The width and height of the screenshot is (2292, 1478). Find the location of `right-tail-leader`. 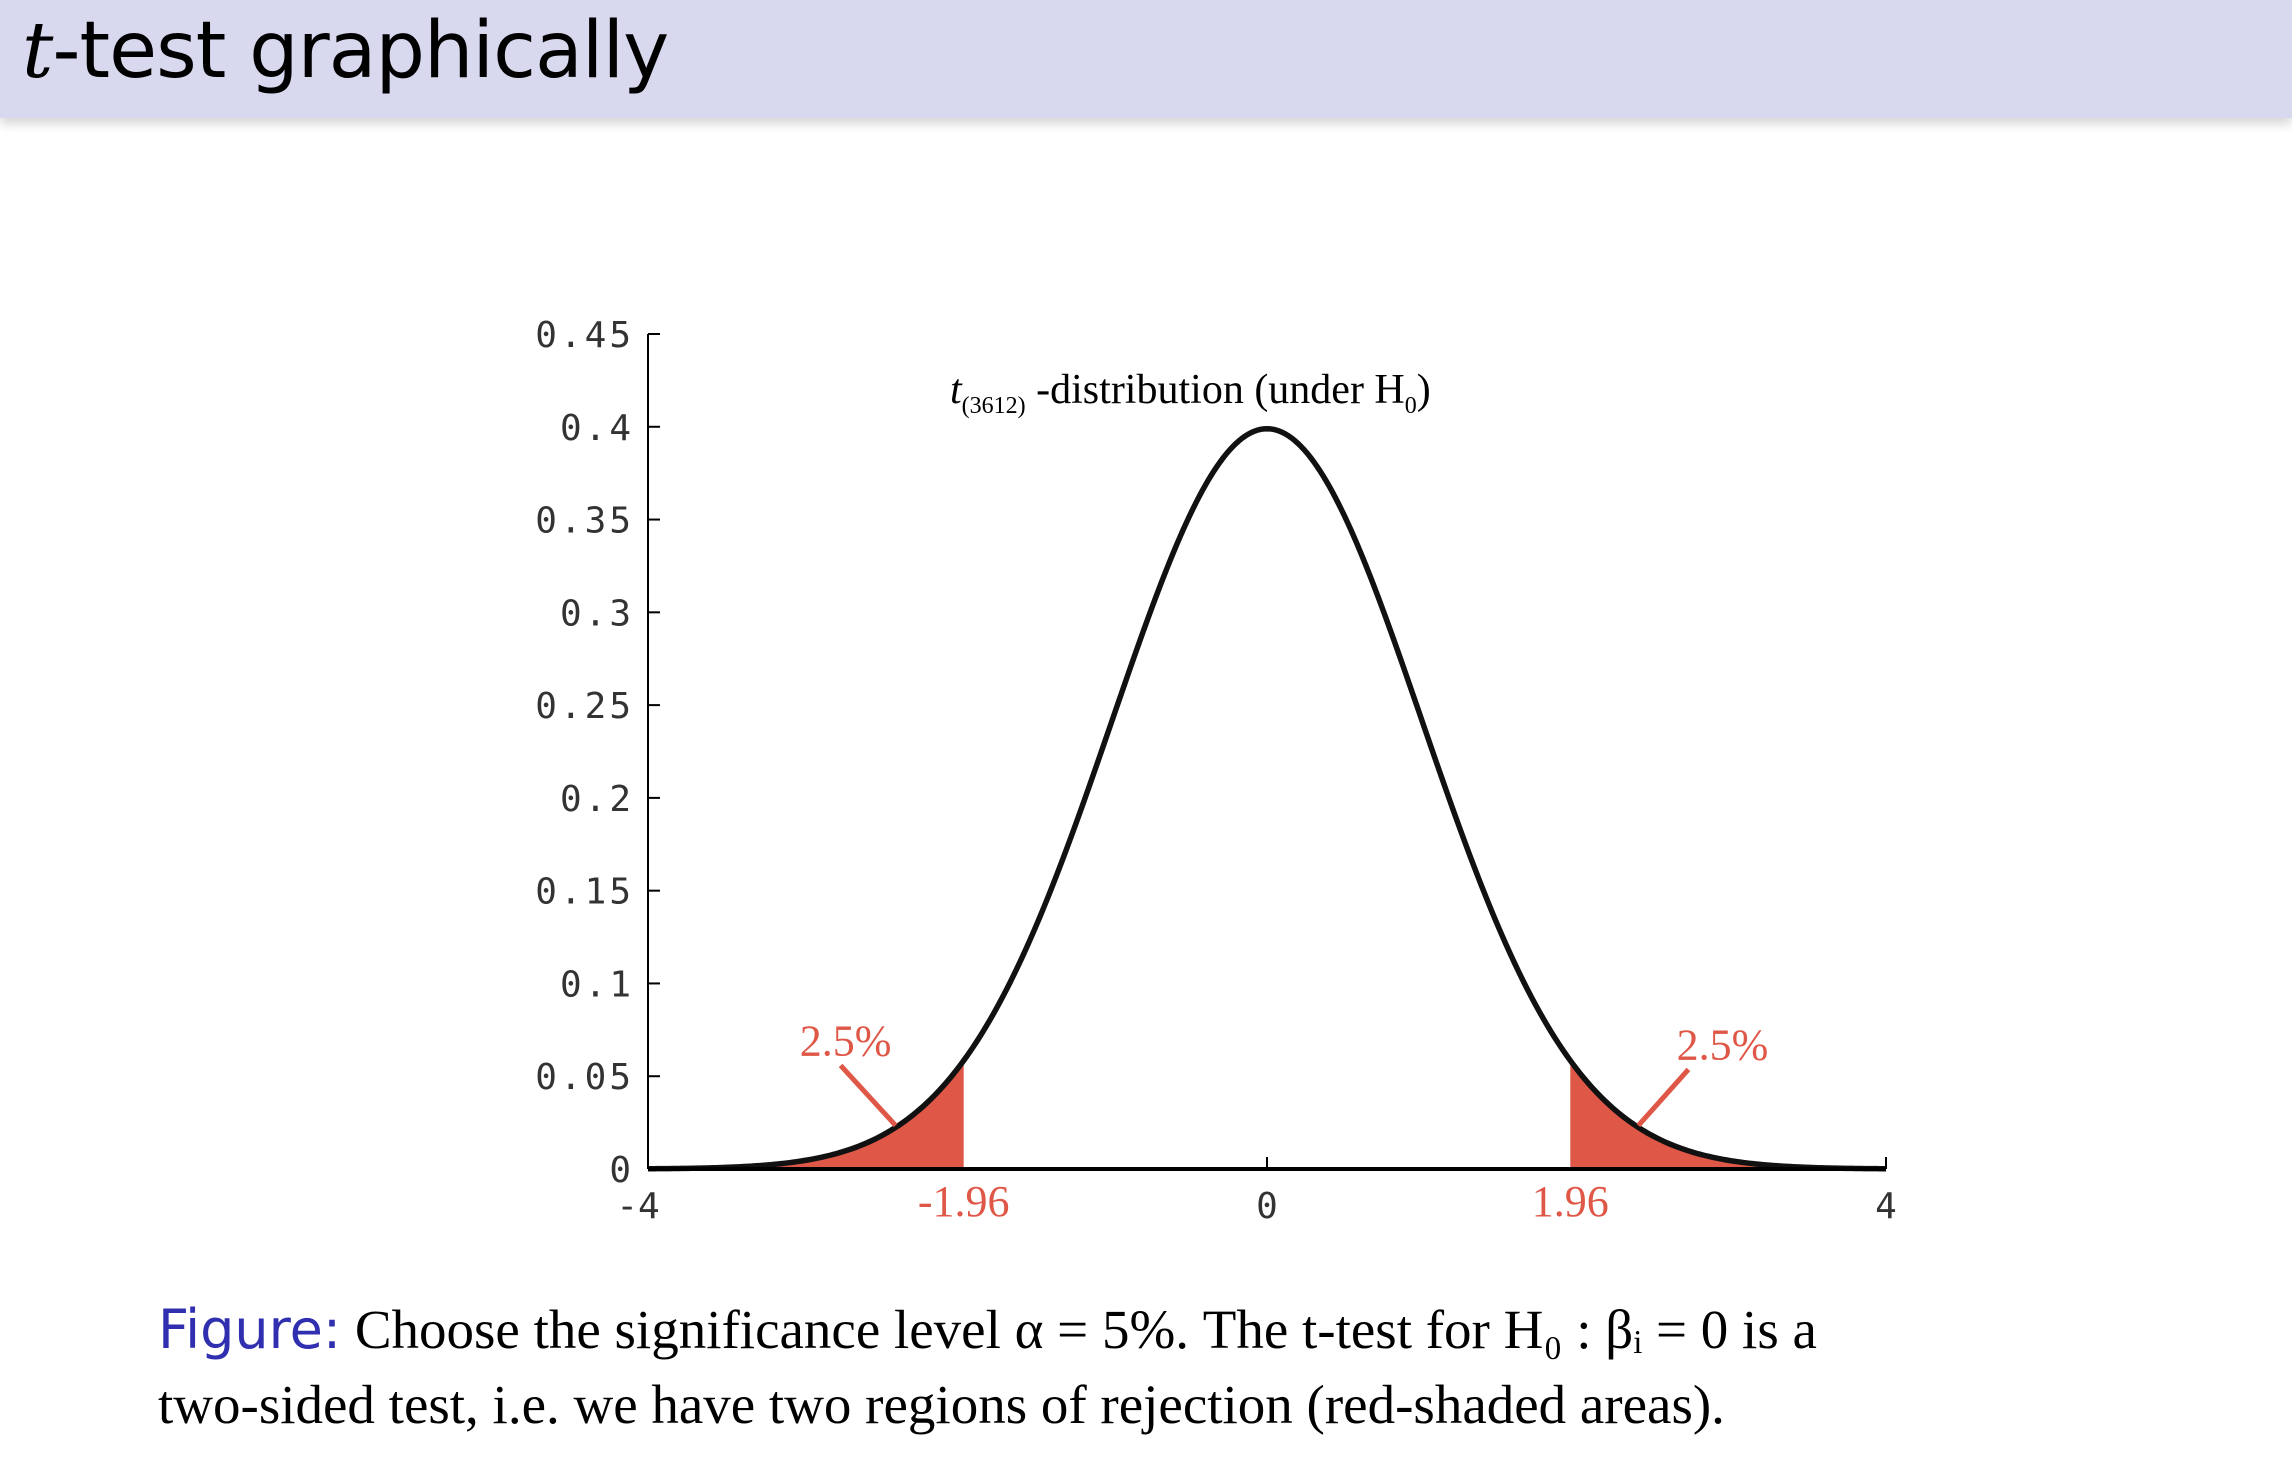

right-tail-leader is located at coordinates (1663, 1097).